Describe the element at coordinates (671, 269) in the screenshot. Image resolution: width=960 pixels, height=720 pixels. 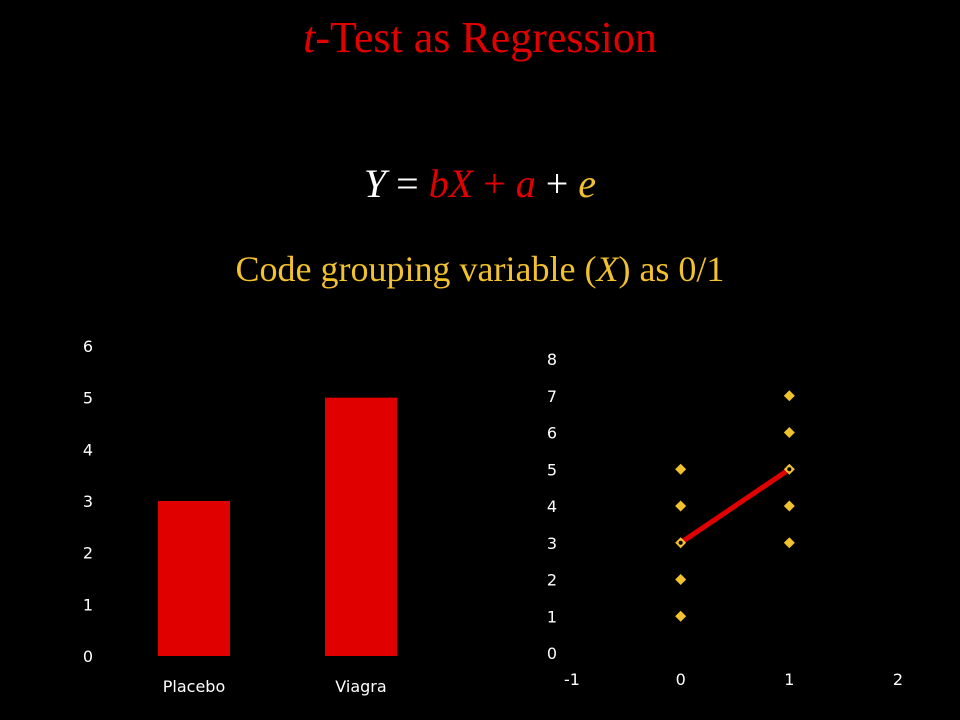
I see `sub-after: ) as 0/1` at that location.